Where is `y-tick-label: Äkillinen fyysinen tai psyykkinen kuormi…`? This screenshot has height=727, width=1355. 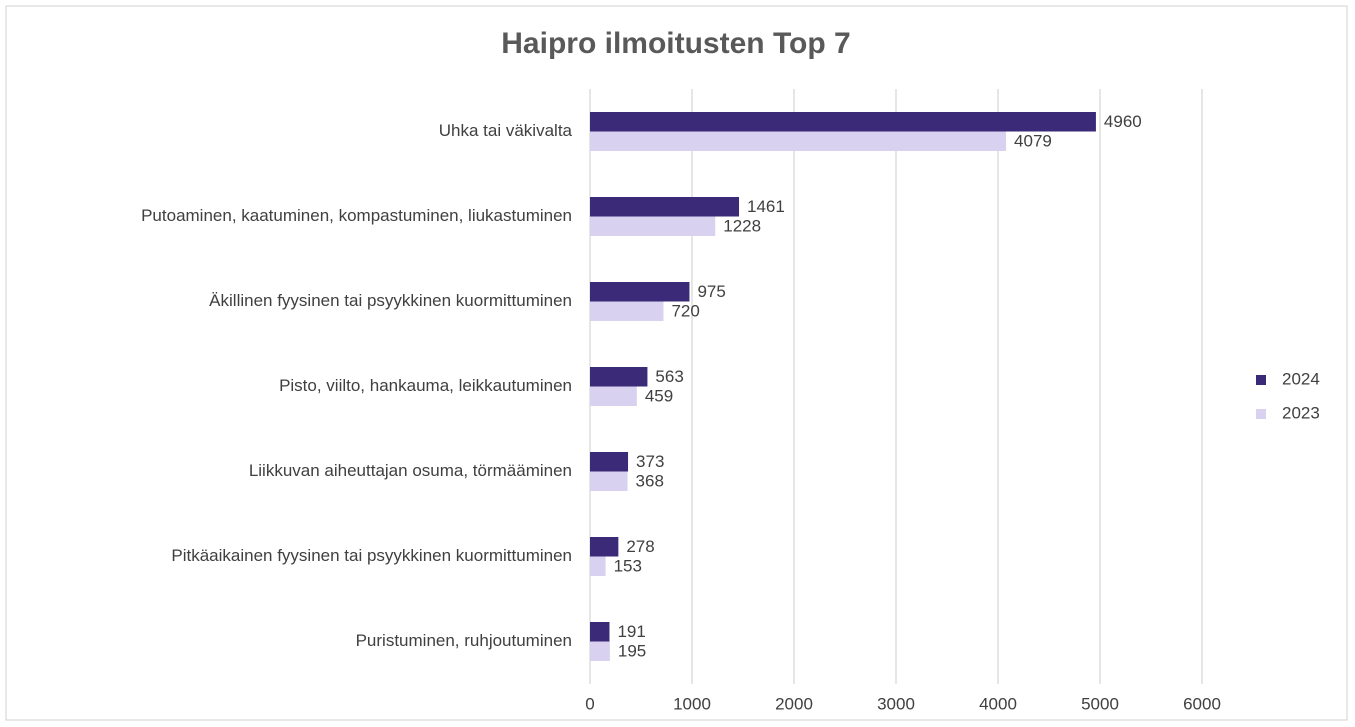 y-tick-label: Äkillinen fyysinen tai psyykkinen kuormi… is located at coordinates (390, 300).